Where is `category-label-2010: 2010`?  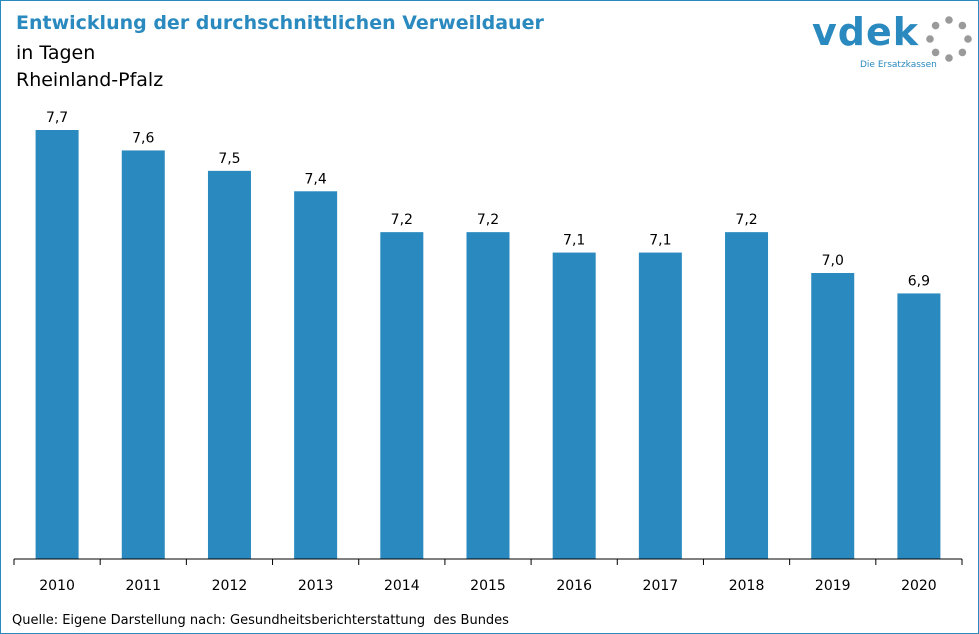 category-label-2010: 2010 is located at coordinates (57, 586).